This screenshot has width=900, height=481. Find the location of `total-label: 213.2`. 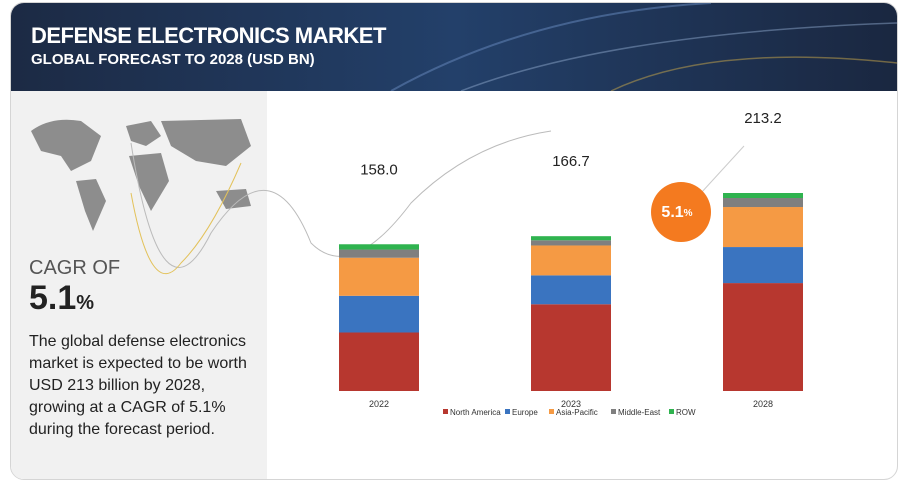

total-label: 213.2 is located at coordinates (763, 118).